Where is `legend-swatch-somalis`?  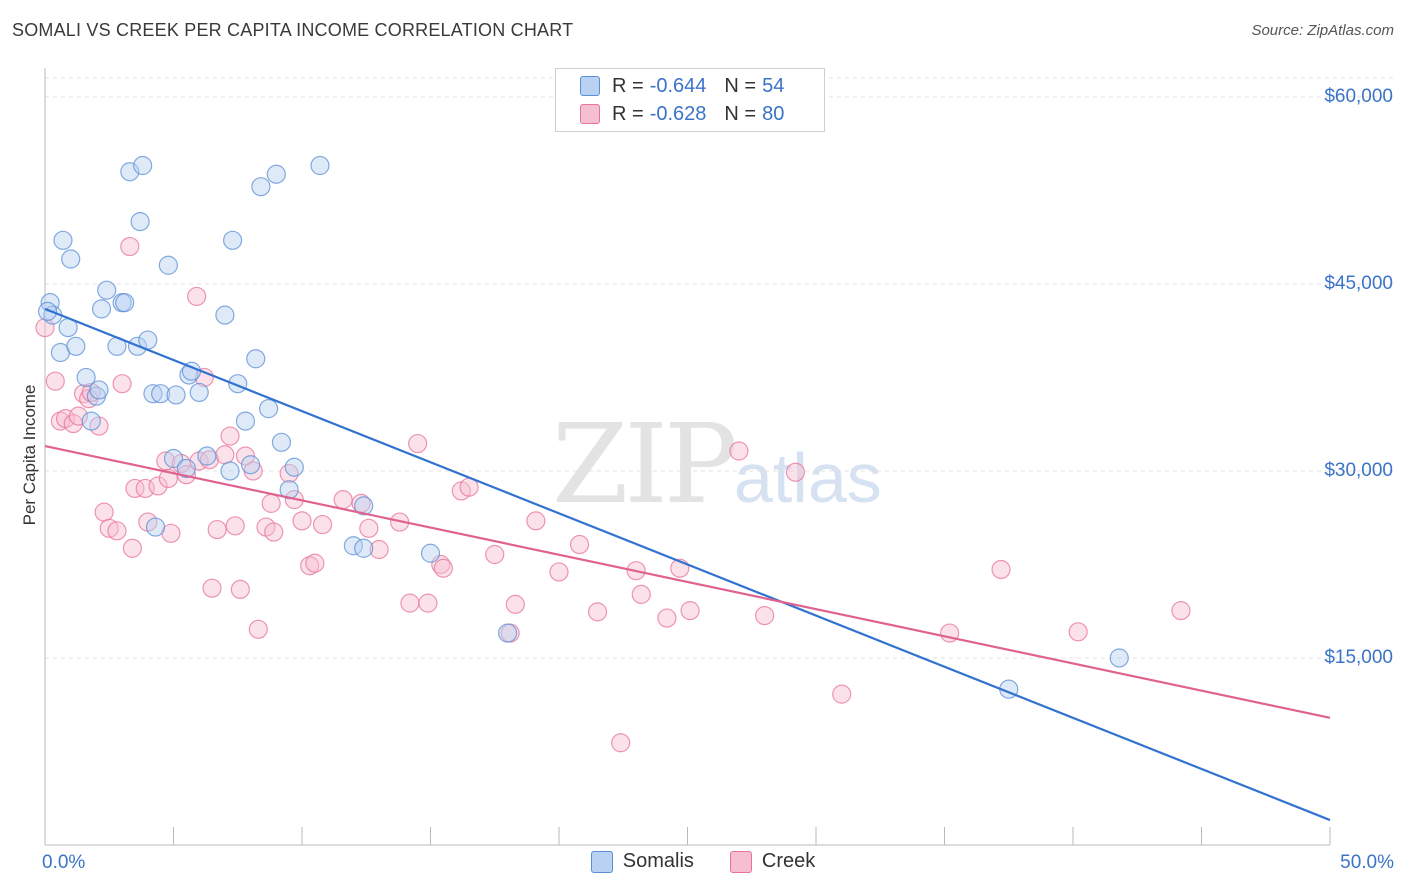 legend-swatch-somalis is located at coordinates (590, 86).